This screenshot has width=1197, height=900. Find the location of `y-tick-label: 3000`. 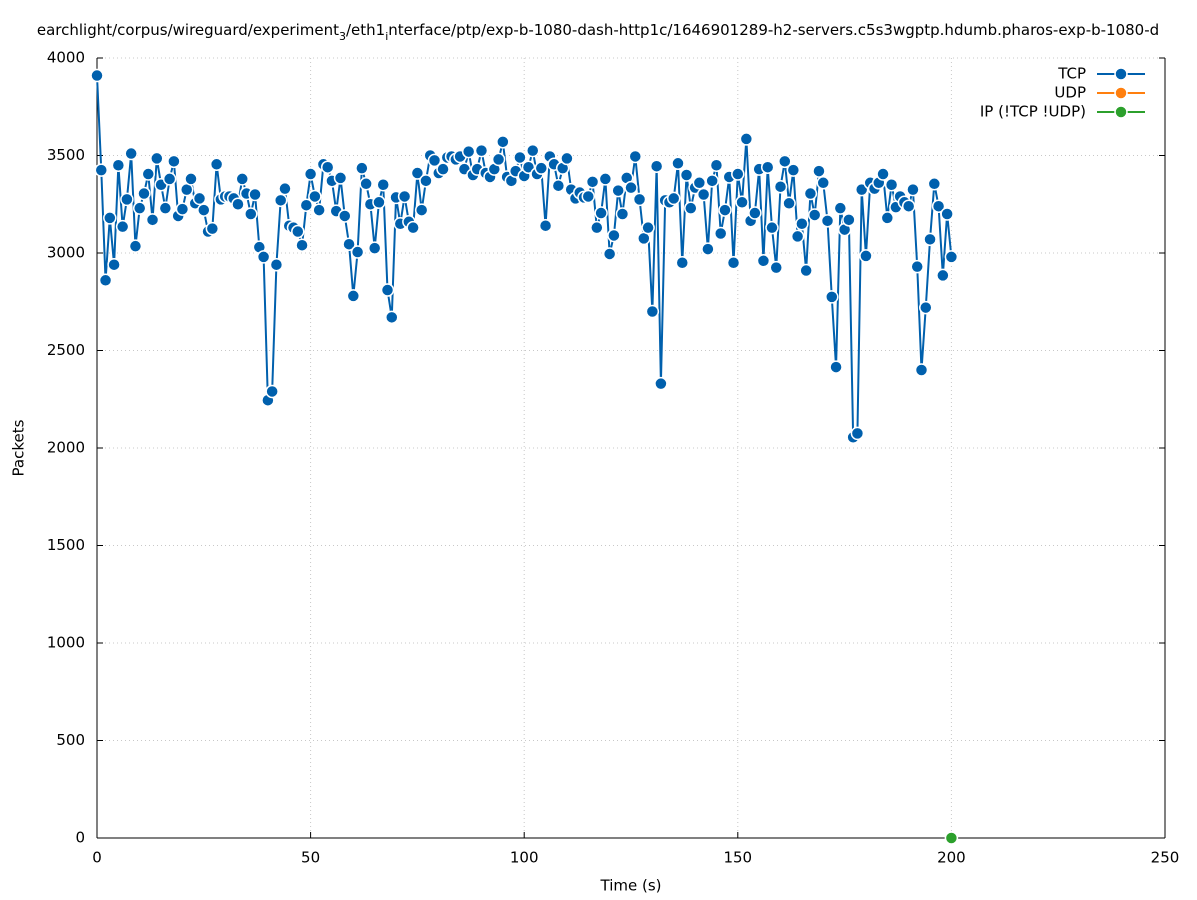

y-tick-label: 3000 is located at coordinates (66, 253).